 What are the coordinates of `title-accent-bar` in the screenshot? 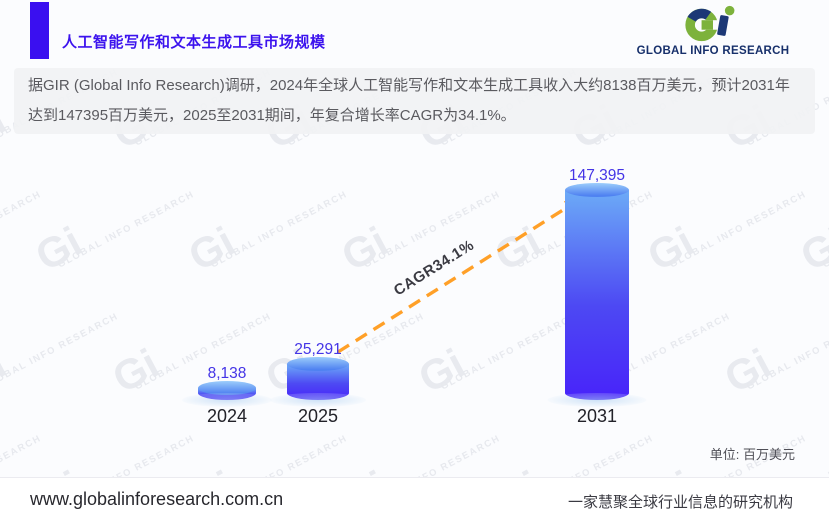 It's located at (39, 30).